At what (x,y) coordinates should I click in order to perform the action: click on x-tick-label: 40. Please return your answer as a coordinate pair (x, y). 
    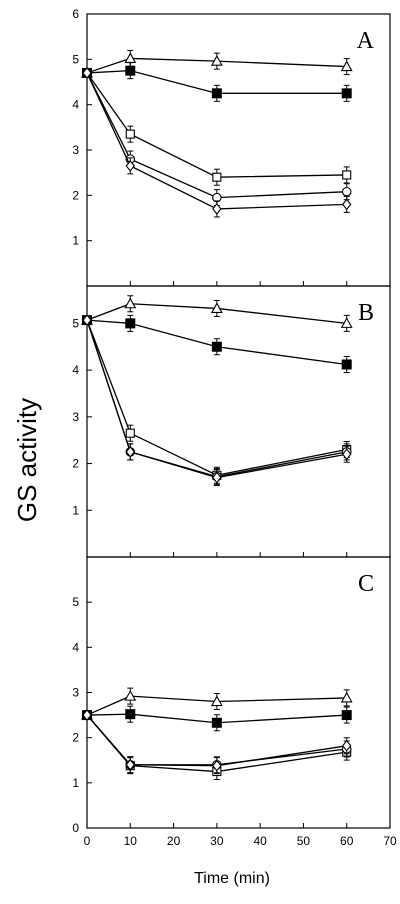
    Looking at the image, I should click on (260, 841).